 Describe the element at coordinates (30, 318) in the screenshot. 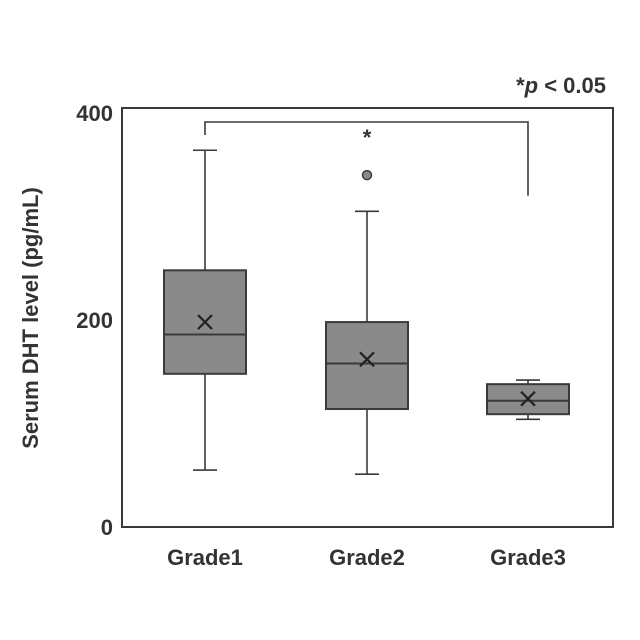

I see `y-axis-label: Serum DHT level (pg/mL)` at that location.